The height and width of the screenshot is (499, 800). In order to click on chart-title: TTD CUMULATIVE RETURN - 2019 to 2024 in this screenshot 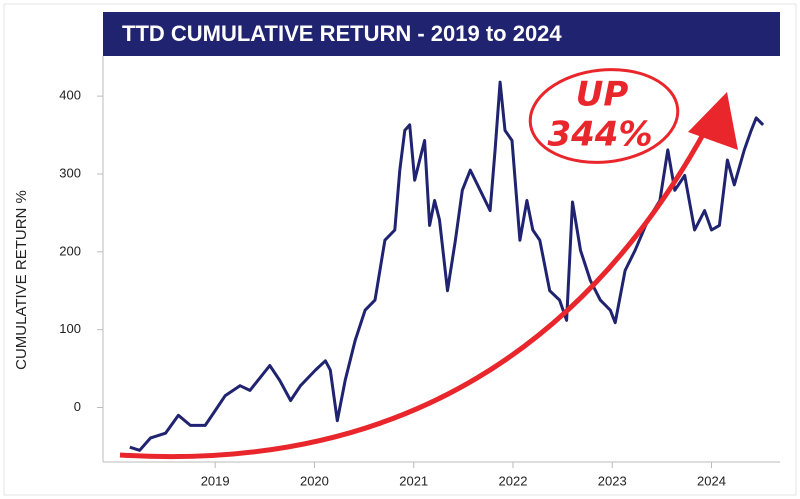, I will do `click(342, 33)`.